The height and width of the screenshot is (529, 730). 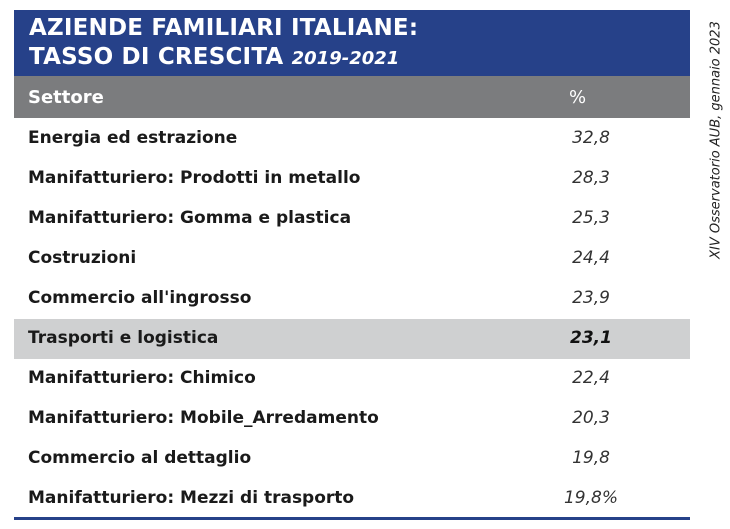 I want to click on table-row: Manifatturiero: Gomma e plastica 25,3, so click(x=352, y=219).